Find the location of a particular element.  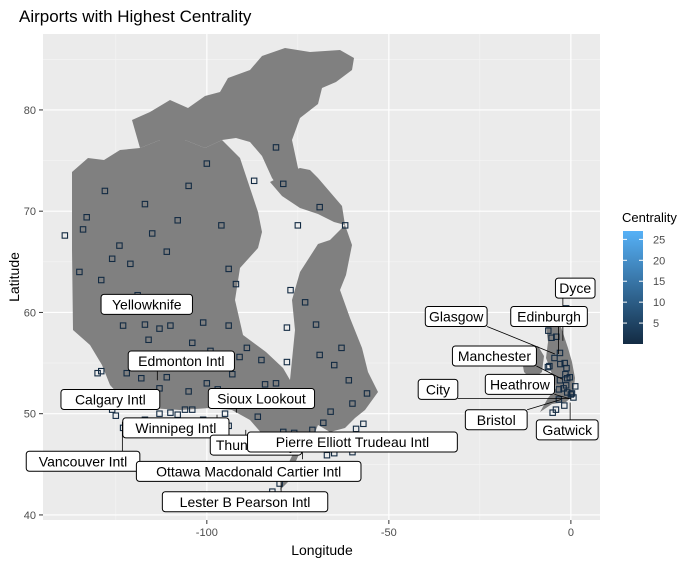

chart-title: Airports with Highest Centrality is located at coordinates (135, 16).